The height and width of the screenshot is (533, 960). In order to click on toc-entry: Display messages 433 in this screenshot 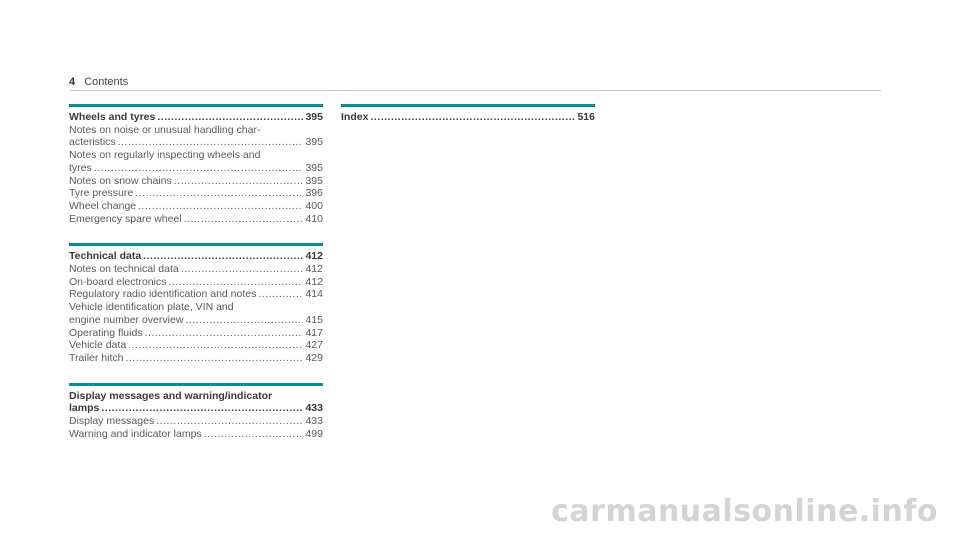, I will do `click(196, 421)`.